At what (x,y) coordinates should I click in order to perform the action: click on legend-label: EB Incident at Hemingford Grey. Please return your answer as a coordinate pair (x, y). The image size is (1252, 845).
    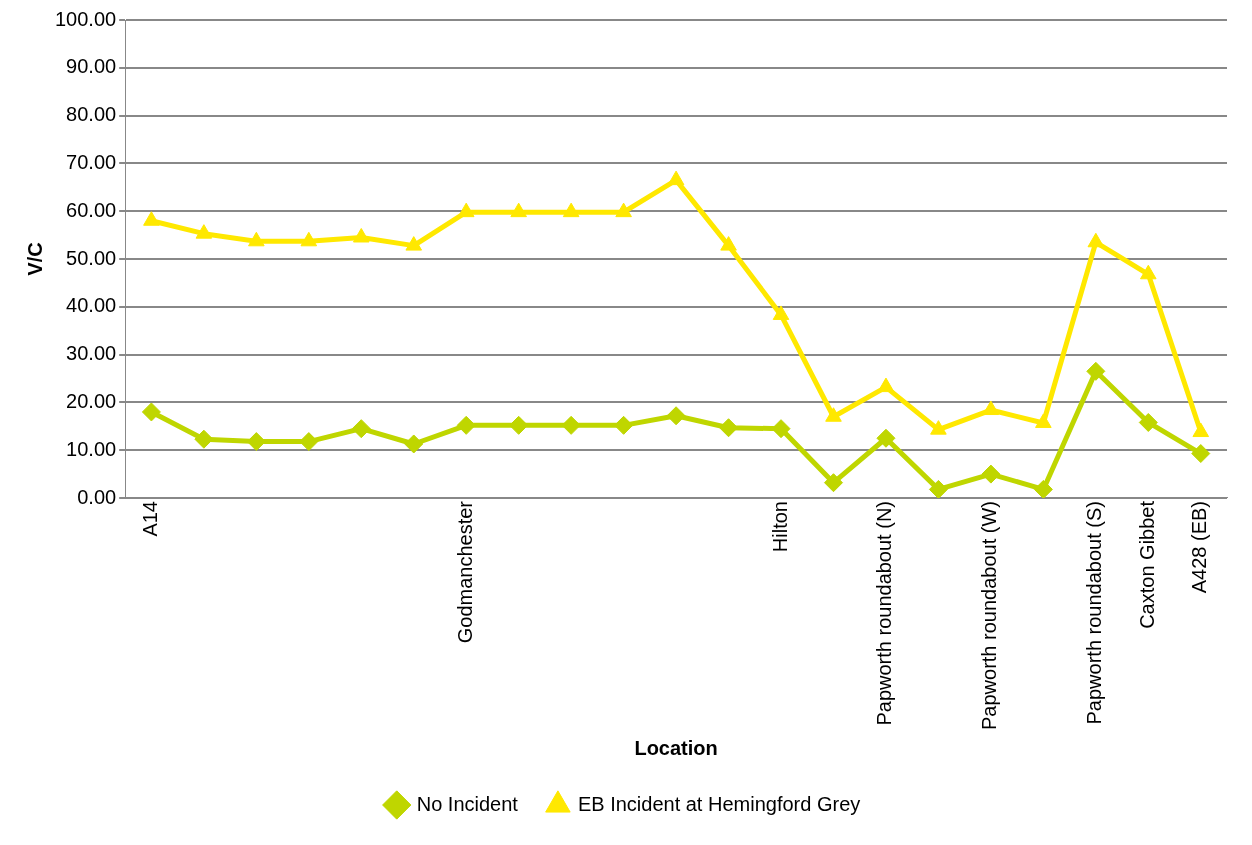
    Looking at the image, I should click on (719, 803).